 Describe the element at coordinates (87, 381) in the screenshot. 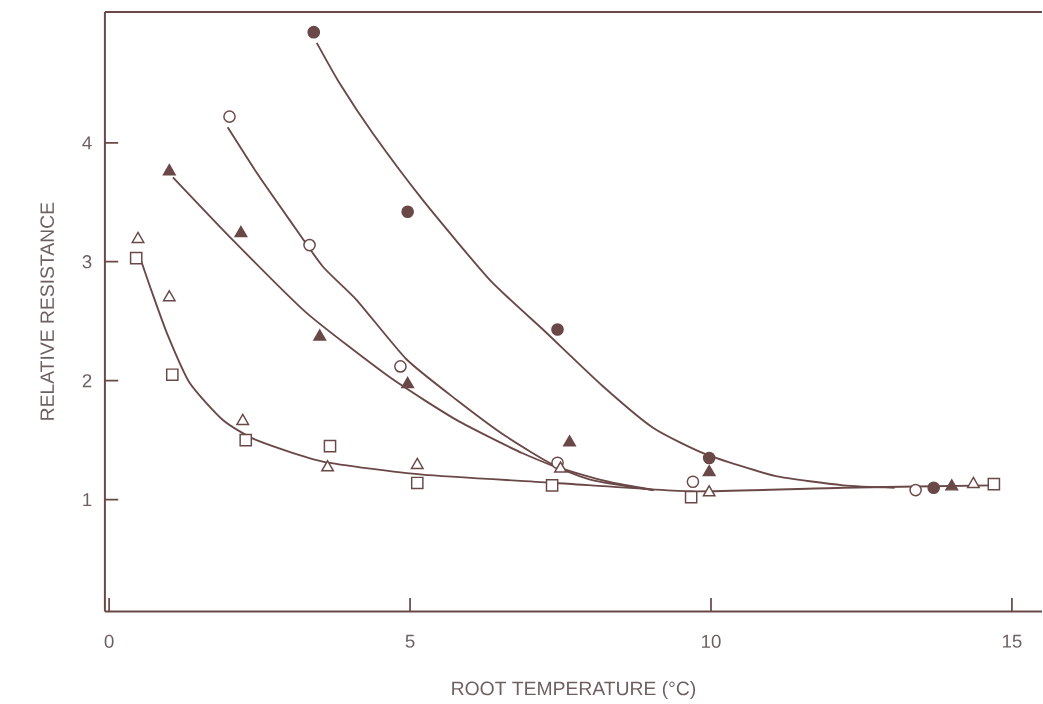

I see `y-tick-label: 2` at that location.